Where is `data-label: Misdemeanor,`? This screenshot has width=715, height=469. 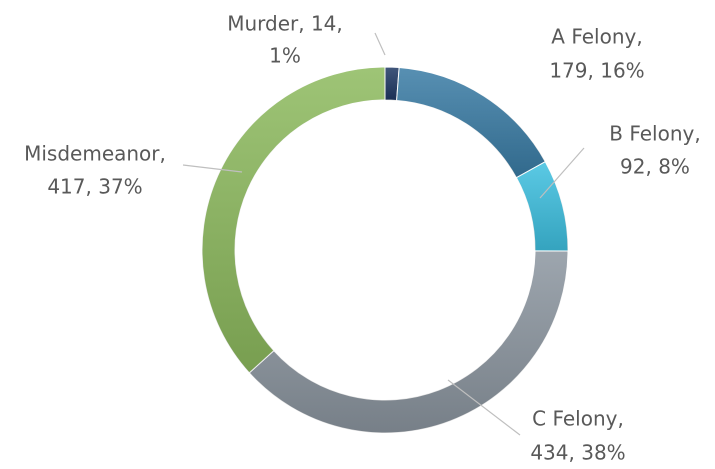
data-label: Misdemeanor, is located at coordinates (95, 154).